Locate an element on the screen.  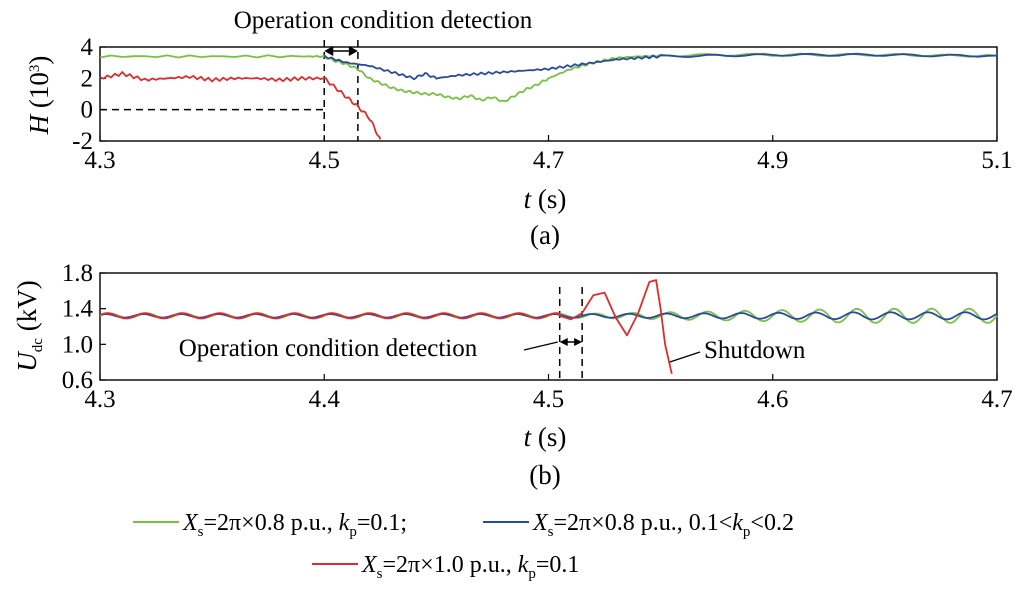
x-tick-label: 4.9 is located at coordinates (772, 160).